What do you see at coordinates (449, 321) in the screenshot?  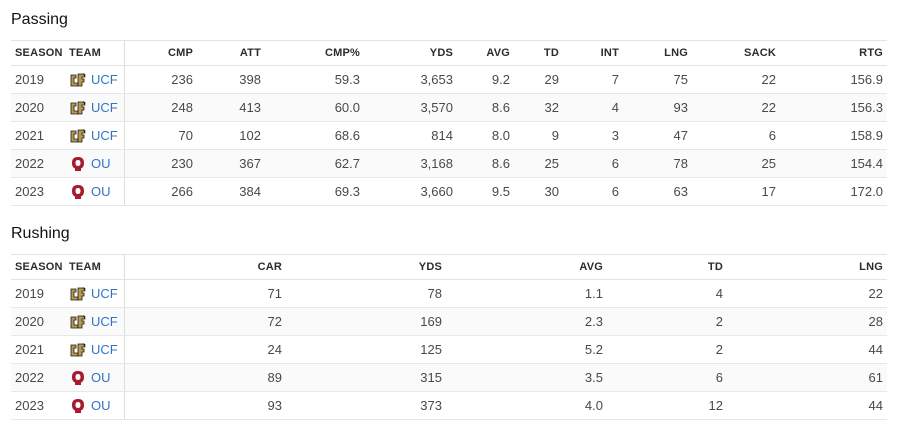 I see `table-row: 2020 UCF 72 169 2.3 2 28` at bounding box center [449, 321].